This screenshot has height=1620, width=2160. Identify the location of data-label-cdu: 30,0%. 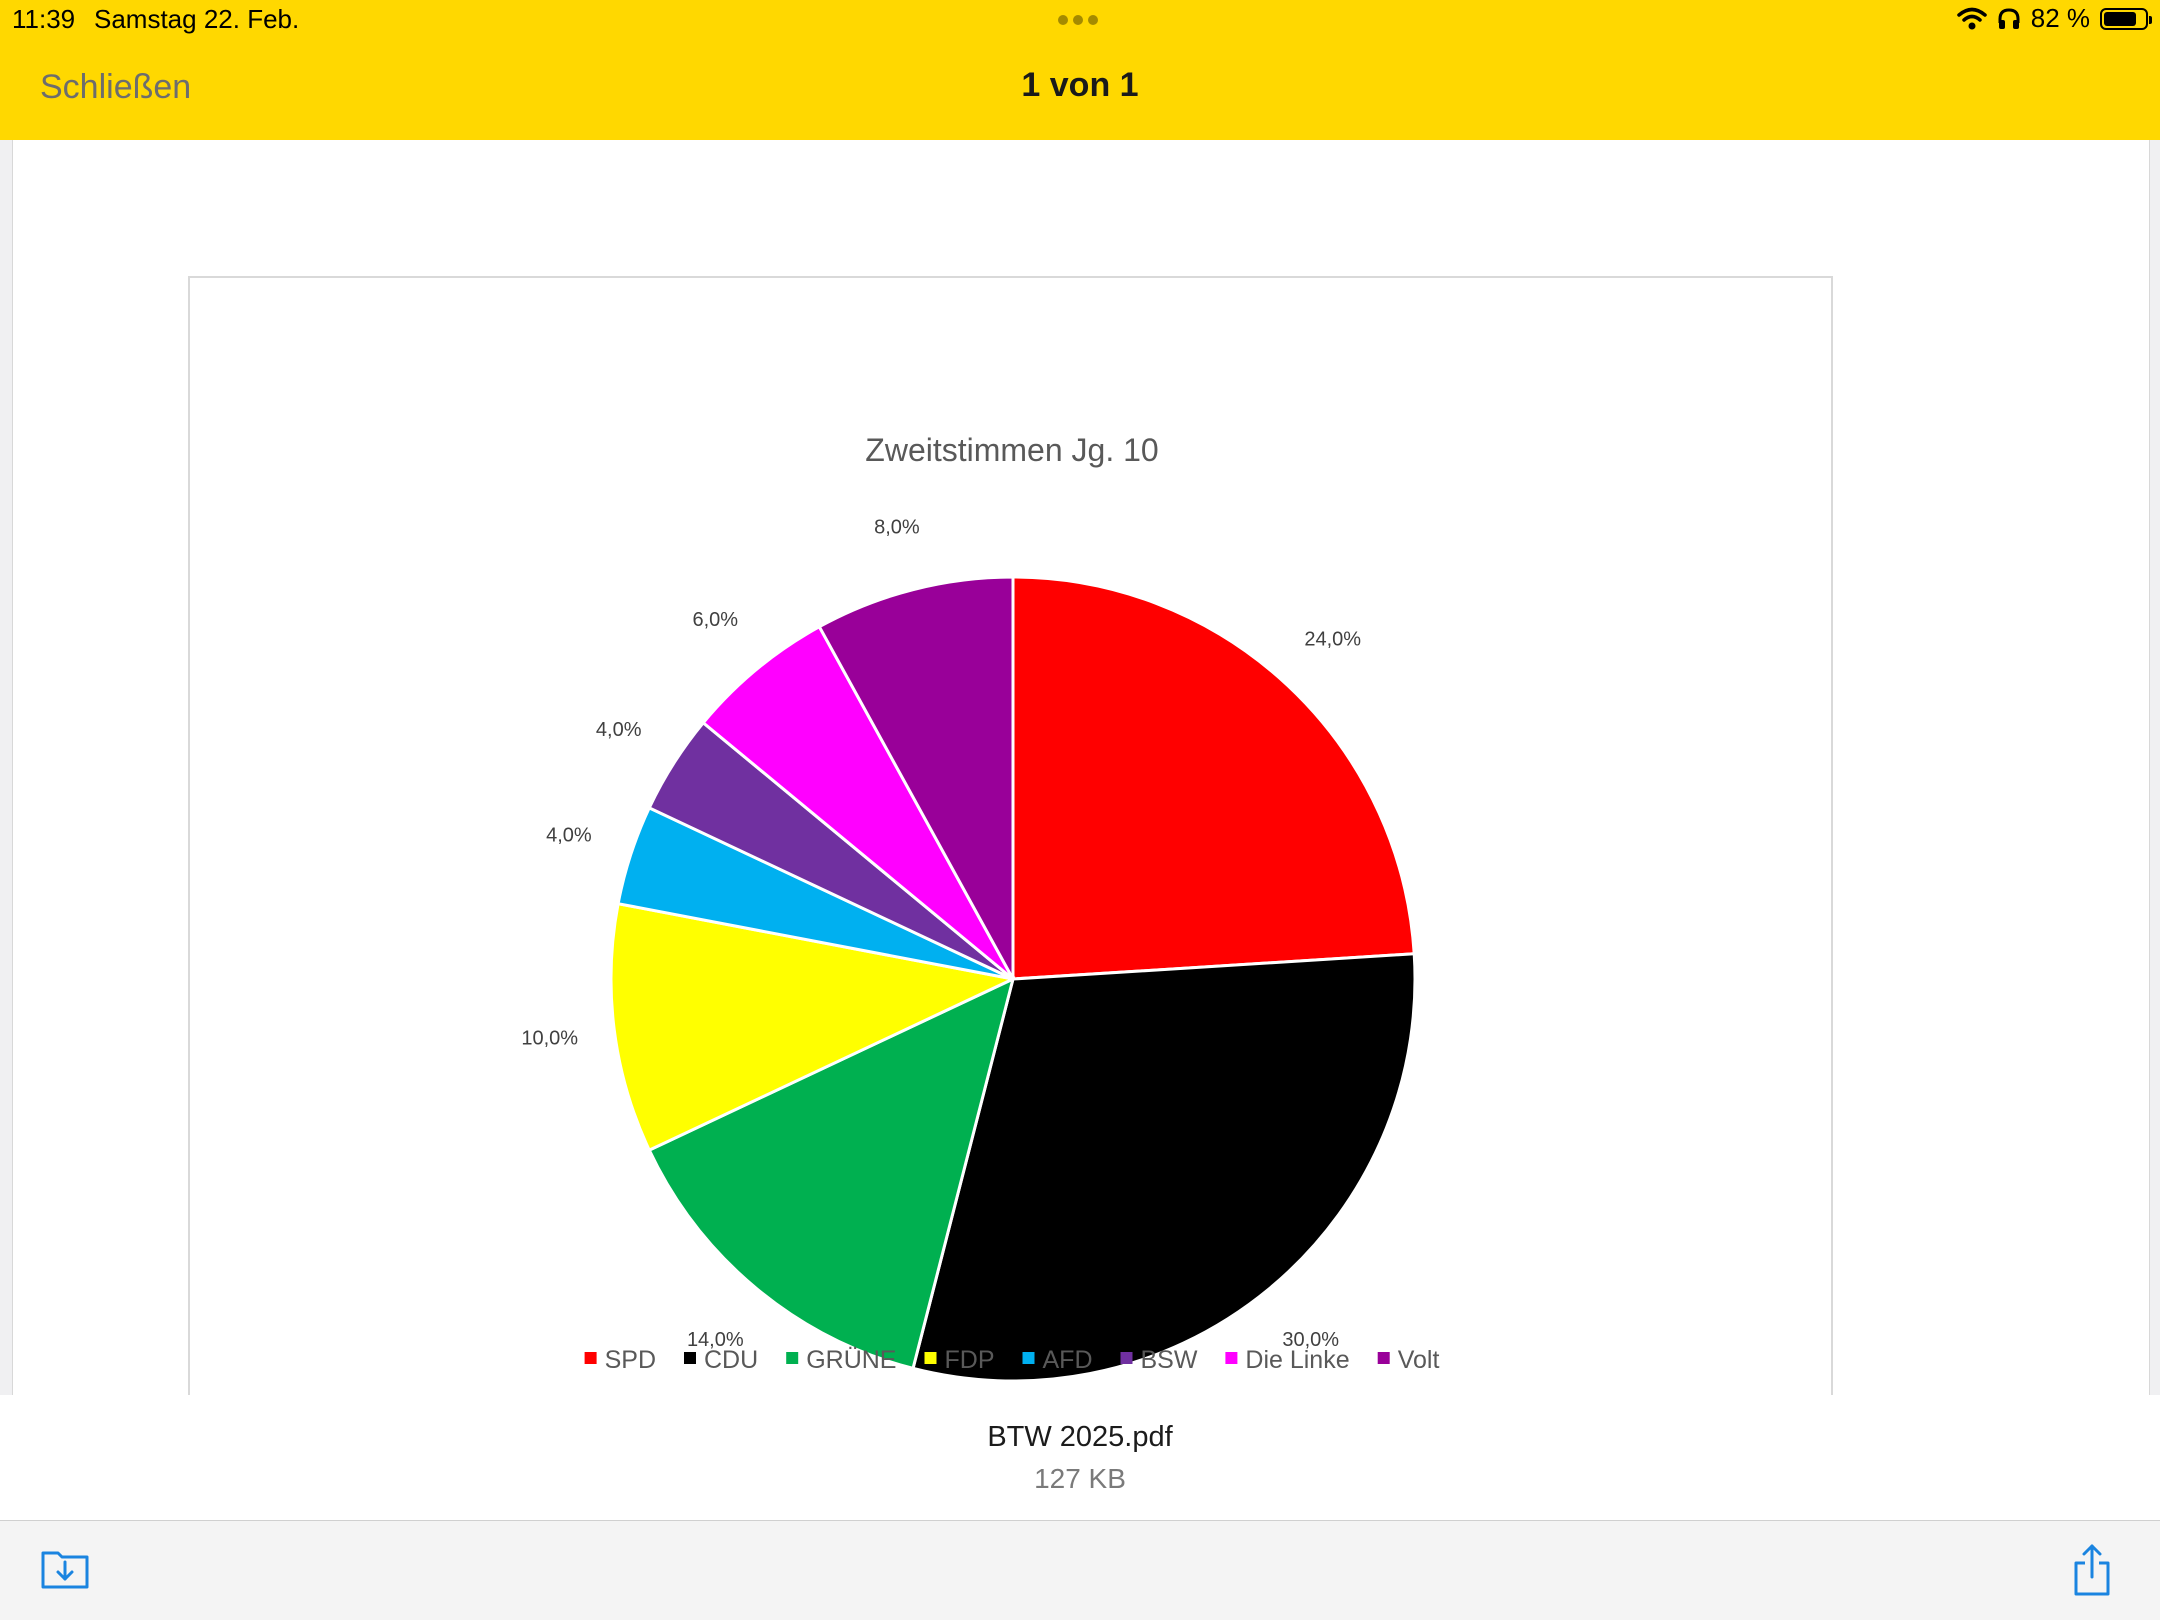
(1310, 1340).